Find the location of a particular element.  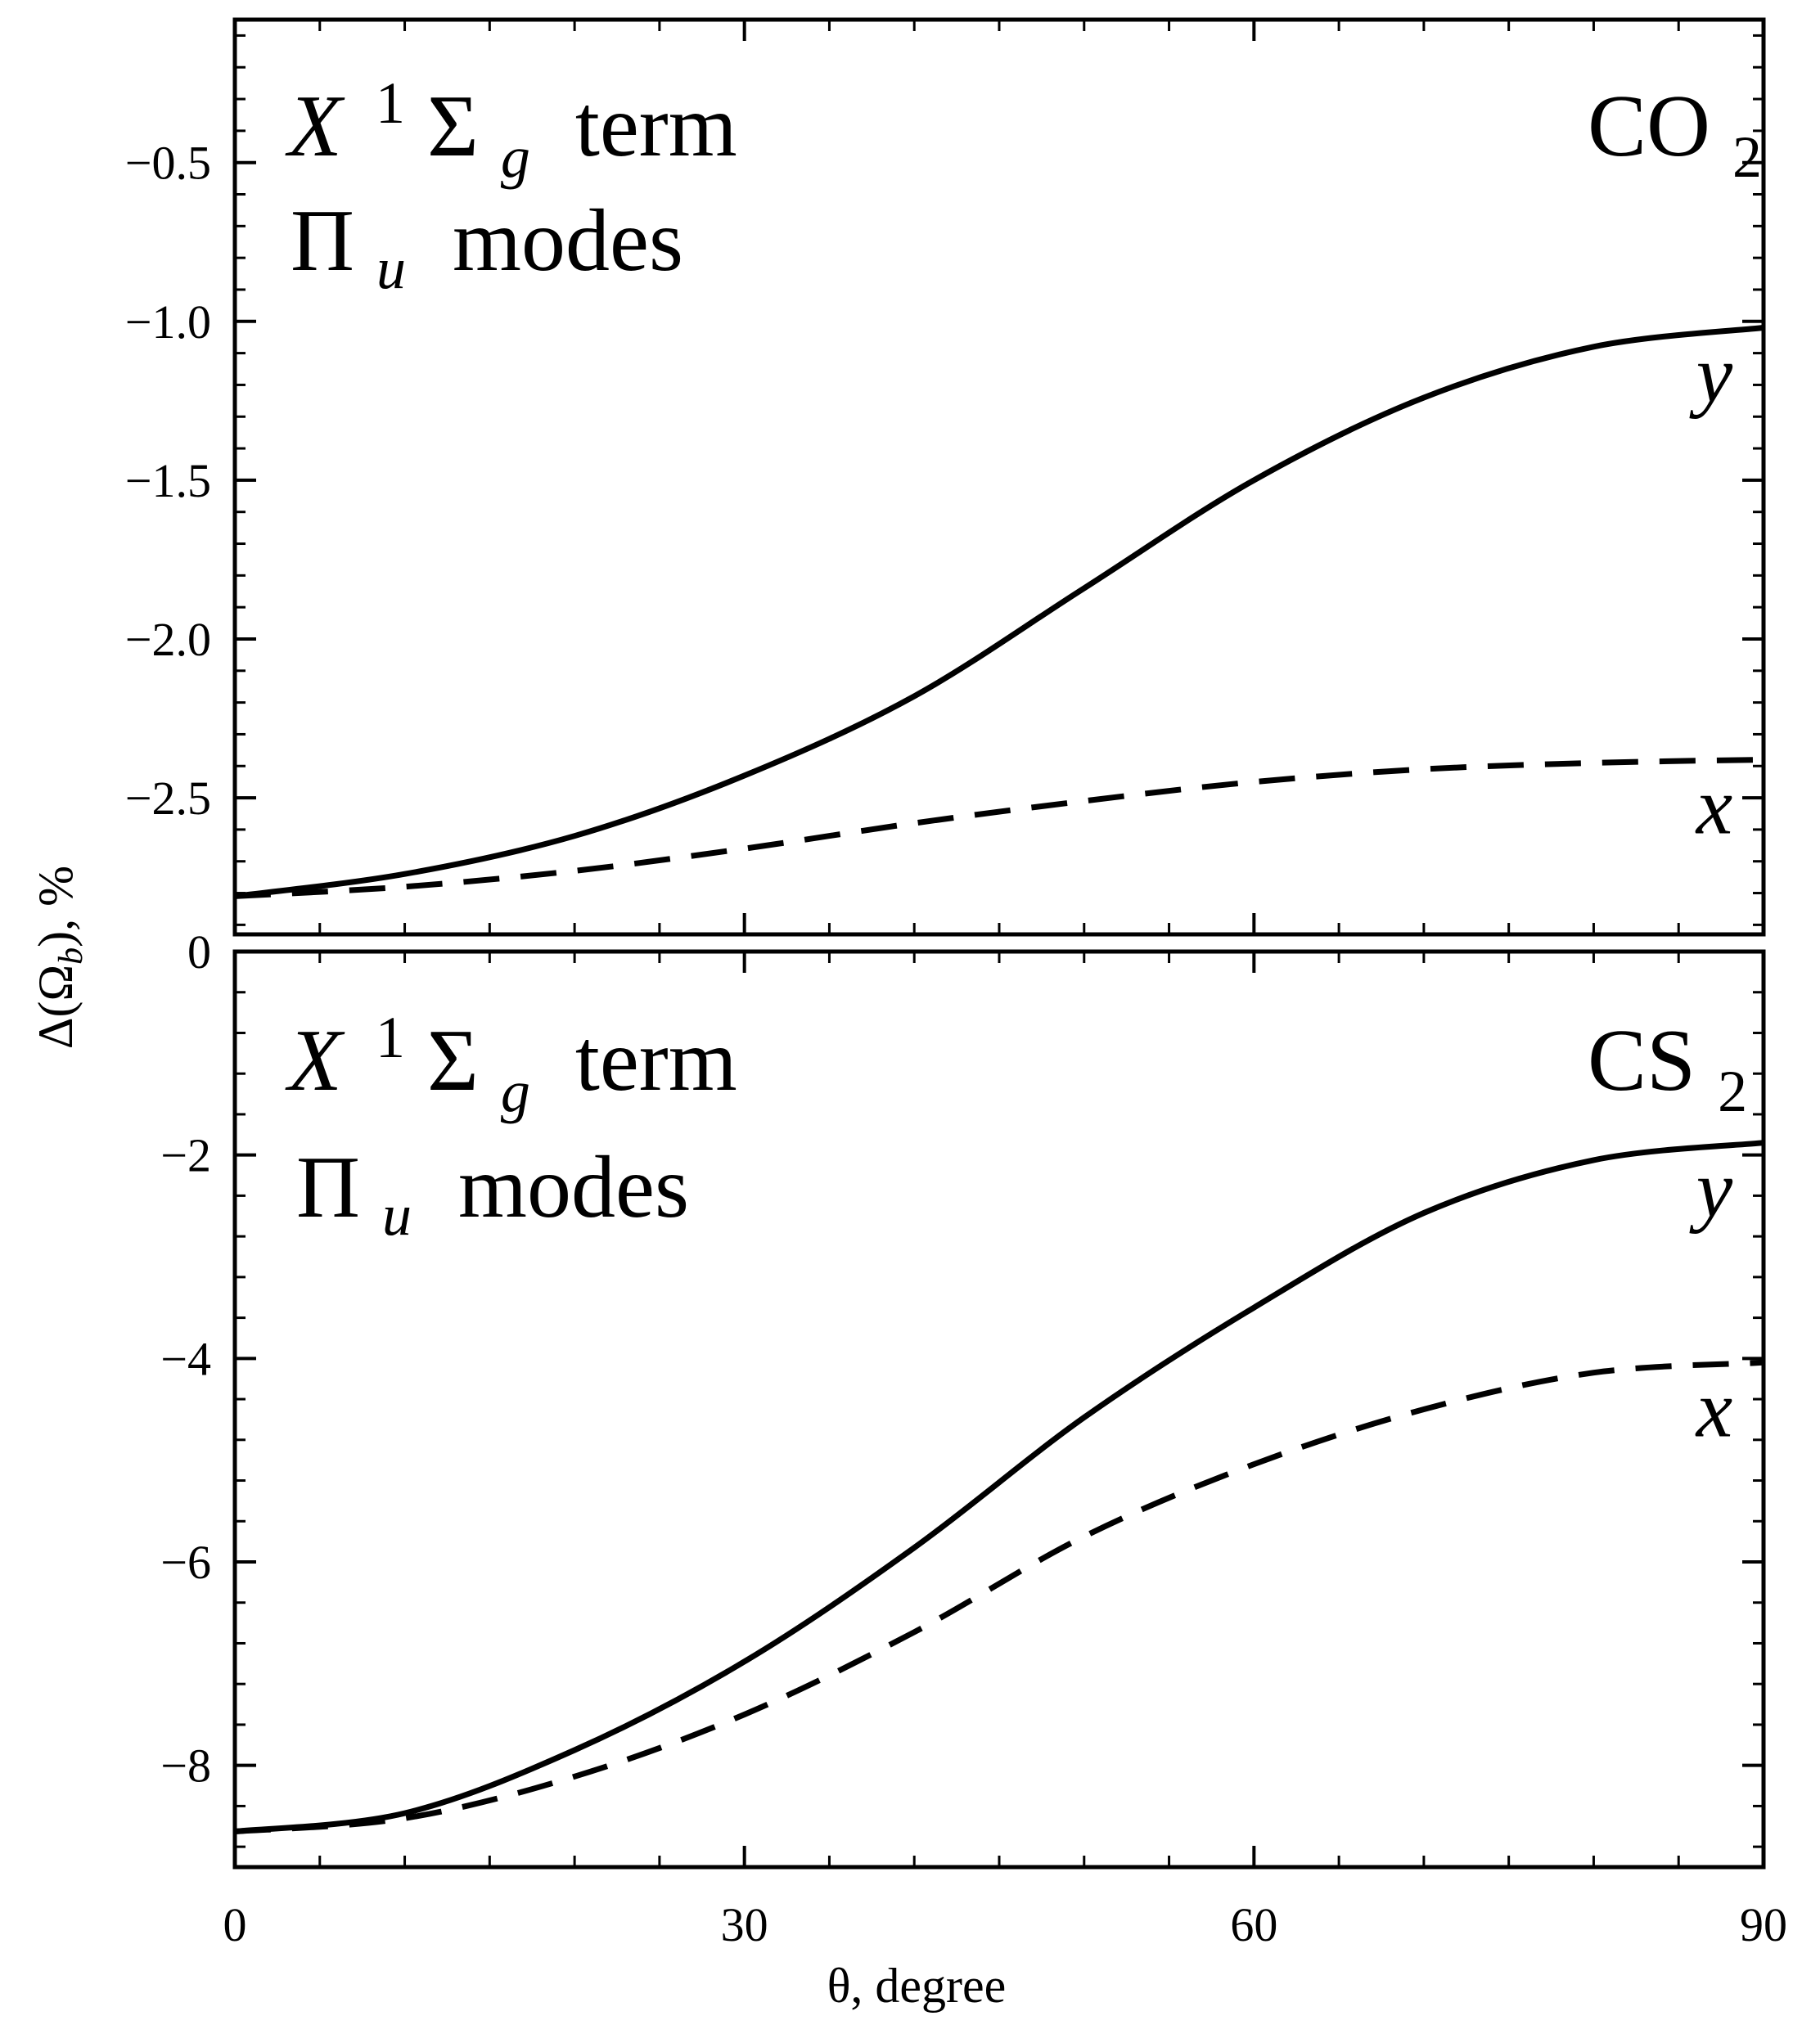

x-tick-label: 90 is located at coordinates (1764, 1925).